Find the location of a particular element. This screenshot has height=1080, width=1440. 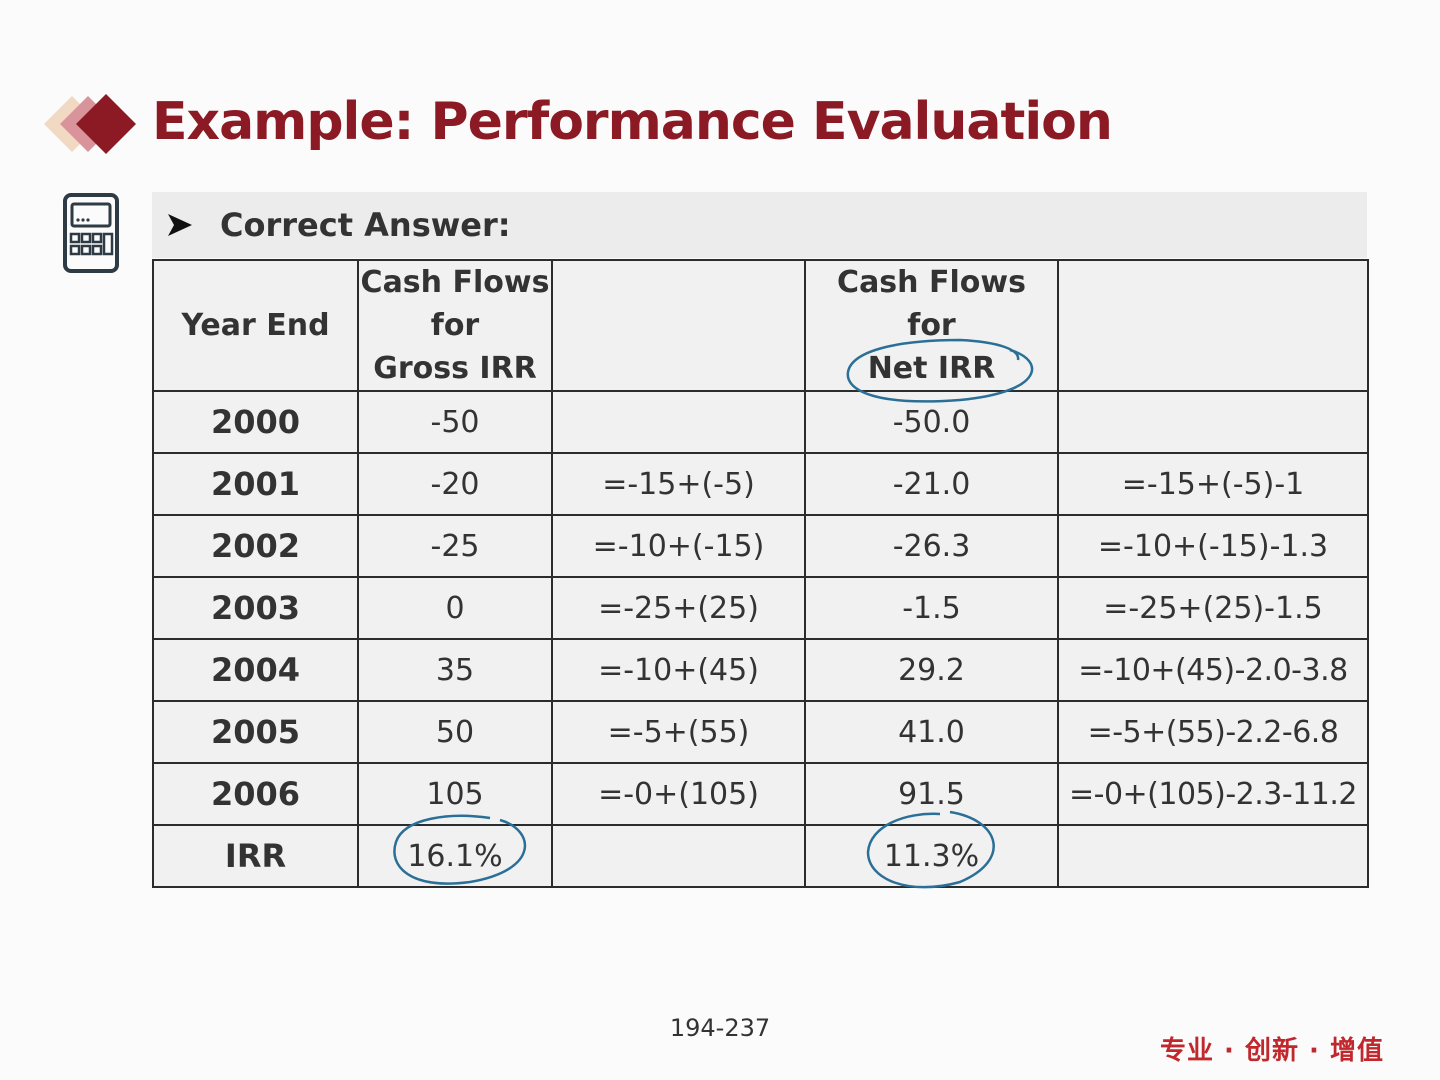

table-row: 2004 35 =-10+(45) 29.2 =-10+(45)-2.0-3.8 is located at coordinates (760, 670).